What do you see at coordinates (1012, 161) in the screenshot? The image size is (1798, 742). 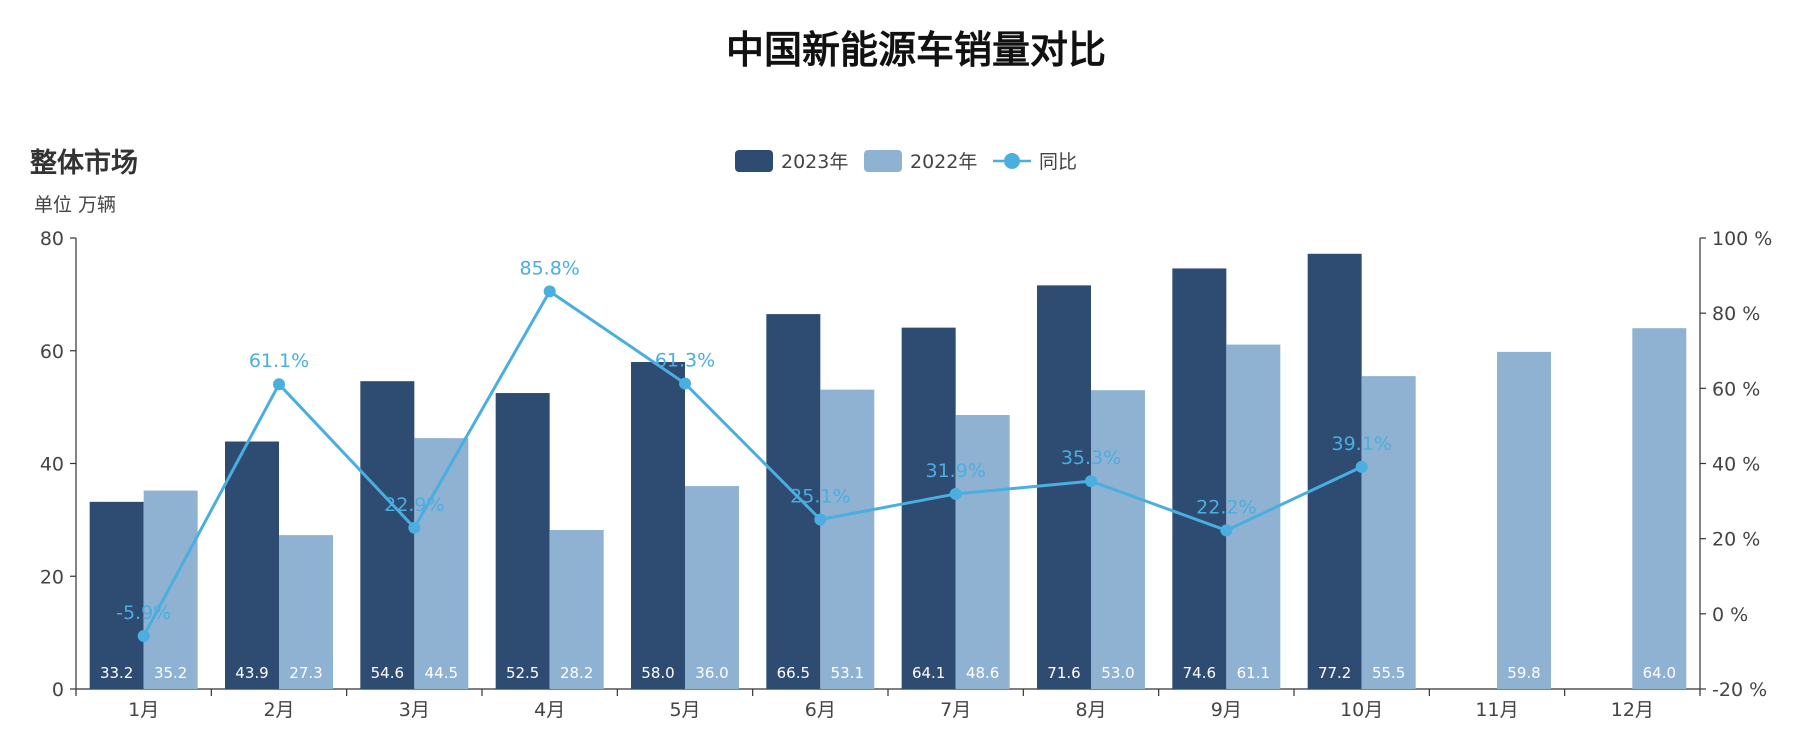 I see `legend-marker` at bounding box center [1012, 161].